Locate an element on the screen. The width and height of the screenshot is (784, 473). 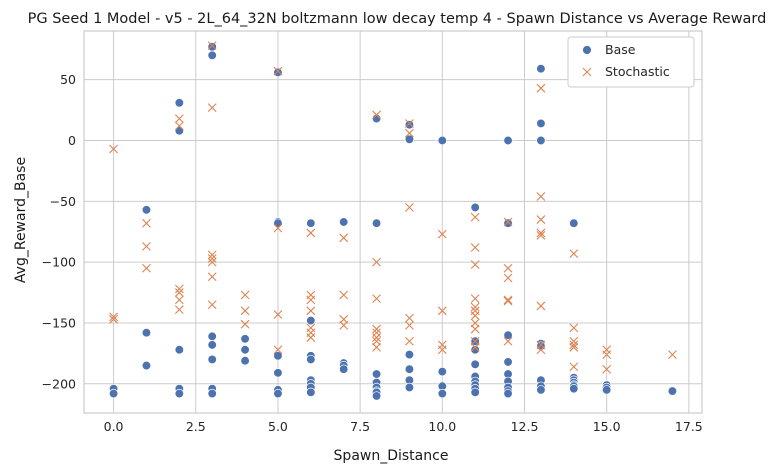
legend-marker-base is located at coordinates (587, 50).